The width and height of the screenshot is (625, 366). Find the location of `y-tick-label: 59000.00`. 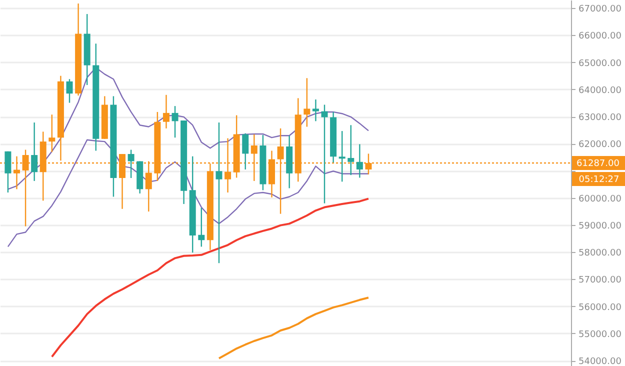

y-tick-label: 59000.00 is located at coordinates (600, 227).